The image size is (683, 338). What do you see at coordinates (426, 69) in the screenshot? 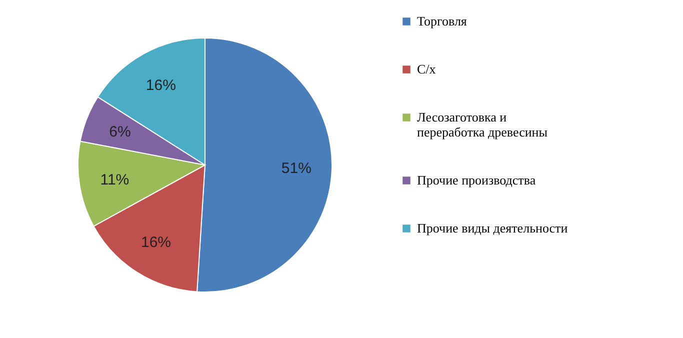
I see `legend-label: С/х` at bounding box center [426, 69].